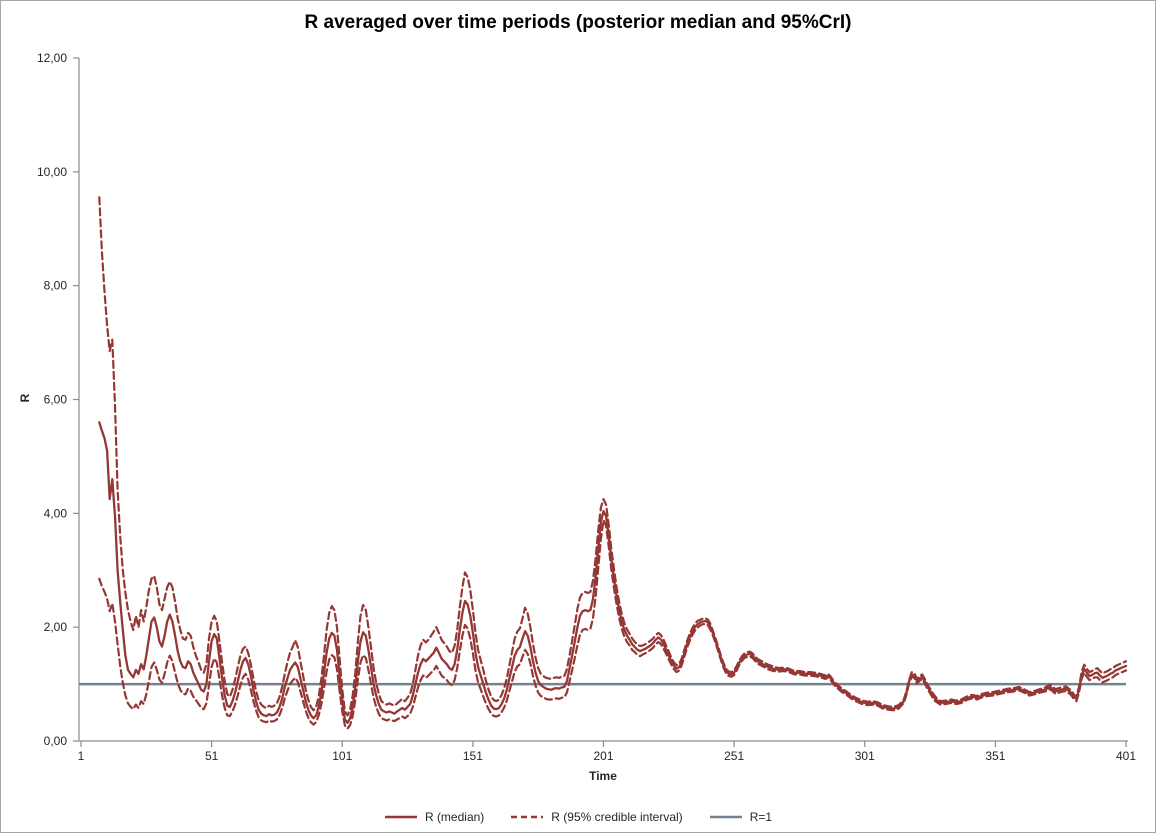 The height and width of the screenshot is (833, 1156). What do you see at coordinates (400, 817) in the screenshot?
I see `median-line-swatch-icon` at bounding box center [400, 817].